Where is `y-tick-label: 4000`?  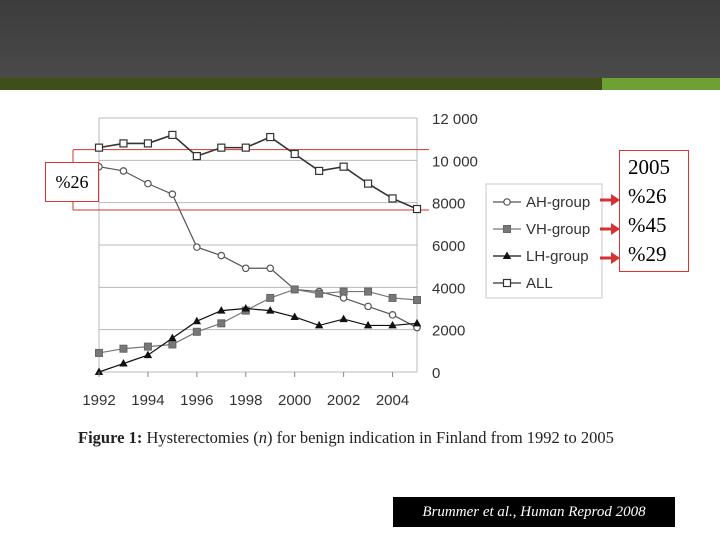 y-tick-label: 4000 is located at coordinates (448, 288).